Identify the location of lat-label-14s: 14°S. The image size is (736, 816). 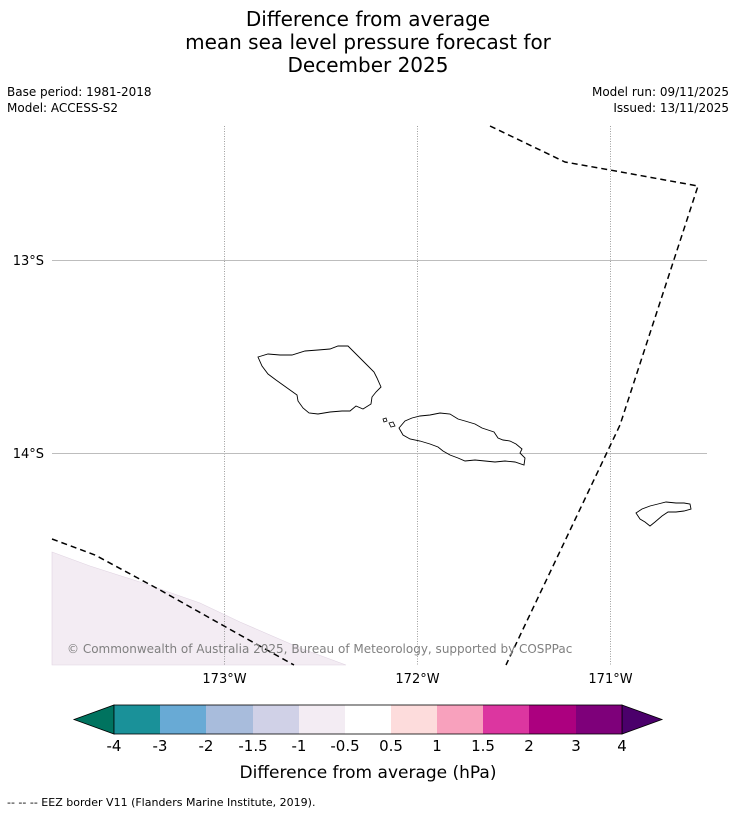
(28, 454).